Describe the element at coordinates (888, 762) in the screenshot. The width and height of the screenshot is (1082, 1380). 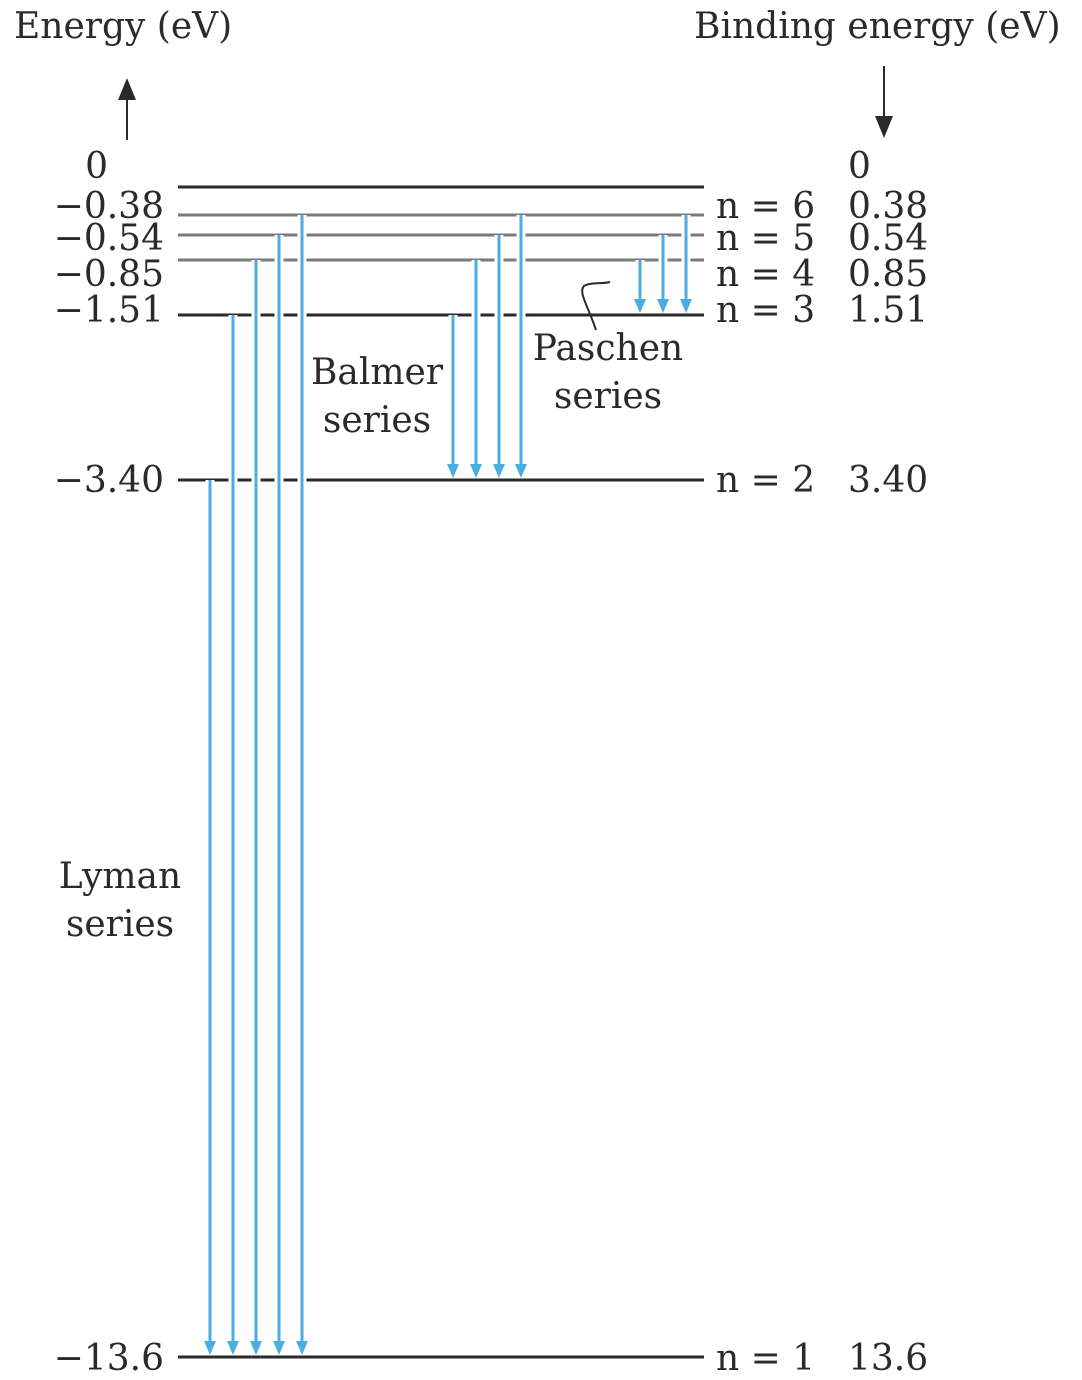
I see `binding-energy-values: 00.380.540.851.51 3.40 13.6` at that location.